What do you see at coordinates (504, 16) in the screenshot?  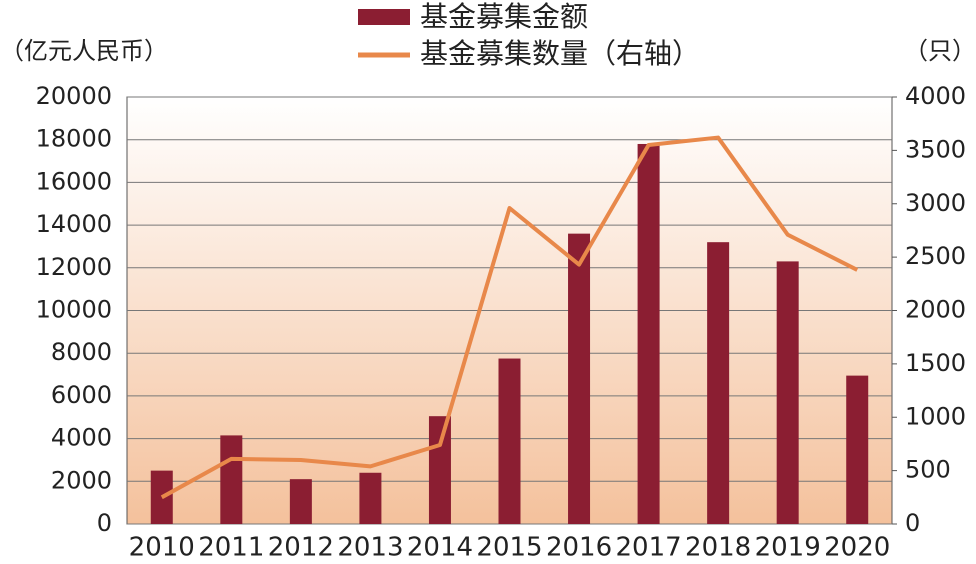 I see `legend-label: 基金募集金额` at bounding box center [504, 16].